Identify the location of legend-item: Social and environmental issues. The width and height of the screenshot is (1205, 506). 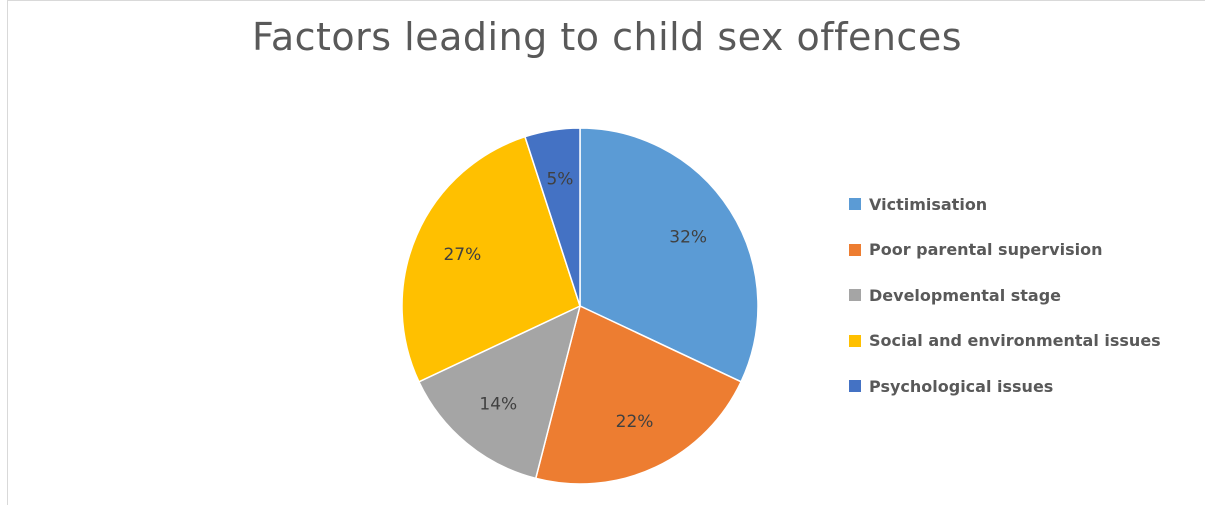
(1005, 341).